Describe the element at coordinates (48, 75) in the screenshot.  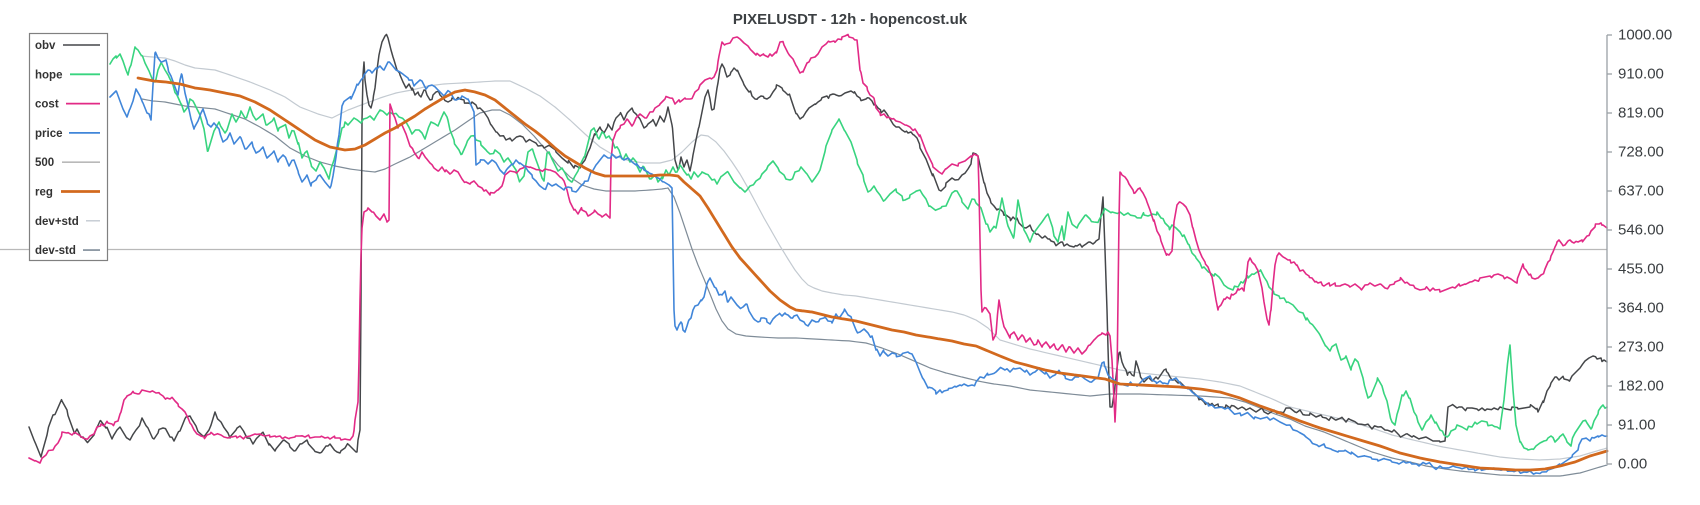
I see `svg-text: hope` at that location.